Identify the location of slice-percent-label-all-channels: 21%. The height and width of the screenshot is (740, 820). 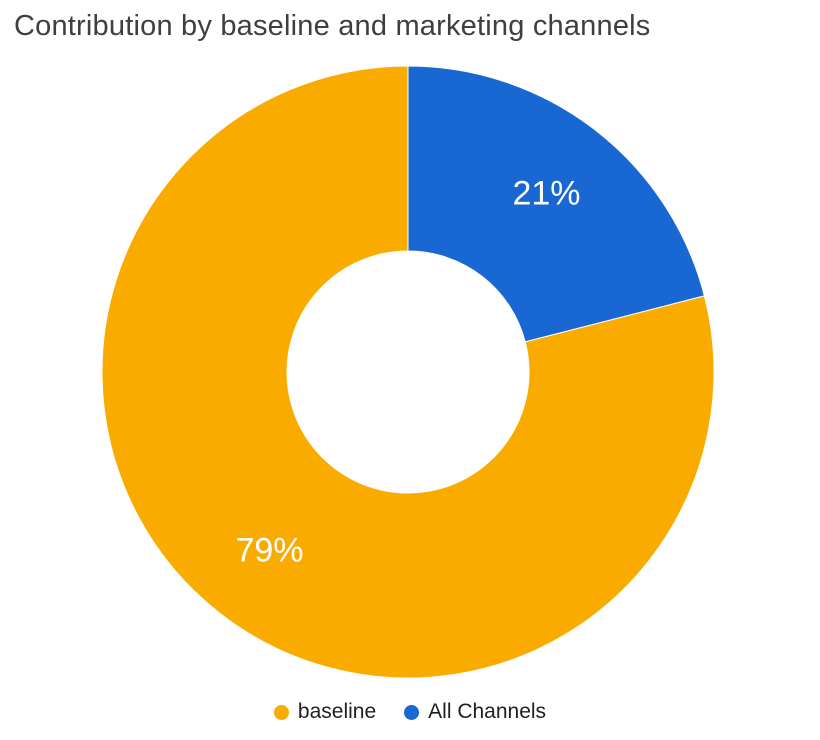
(546, 193).